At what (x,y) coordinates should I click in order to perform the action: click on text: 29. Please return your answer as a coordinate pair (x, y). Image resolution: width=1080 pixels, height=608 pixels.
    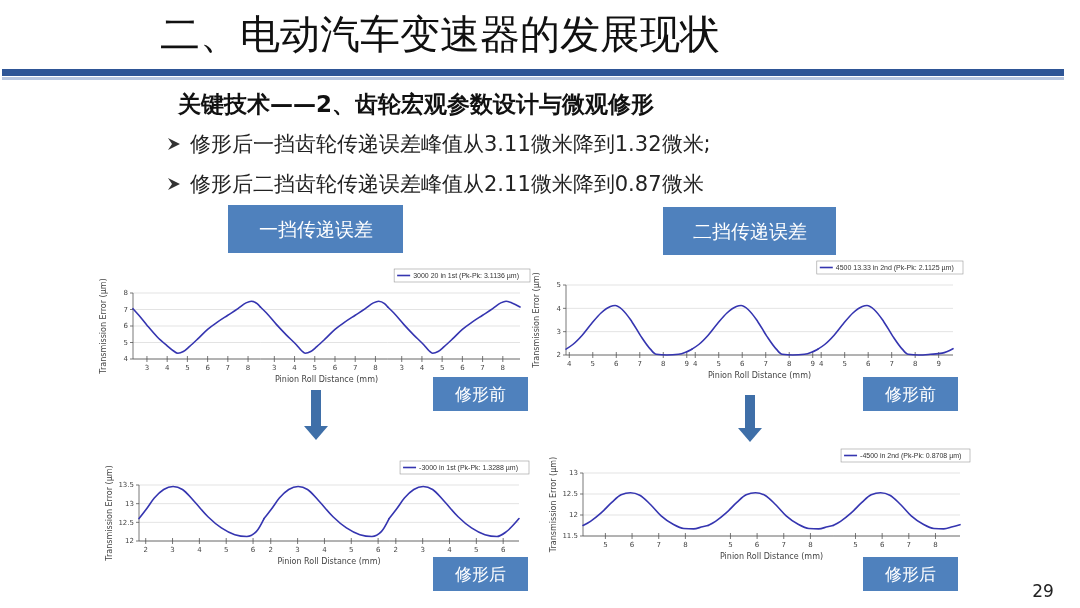
    Looking at the image, I should click on (1043, 591).